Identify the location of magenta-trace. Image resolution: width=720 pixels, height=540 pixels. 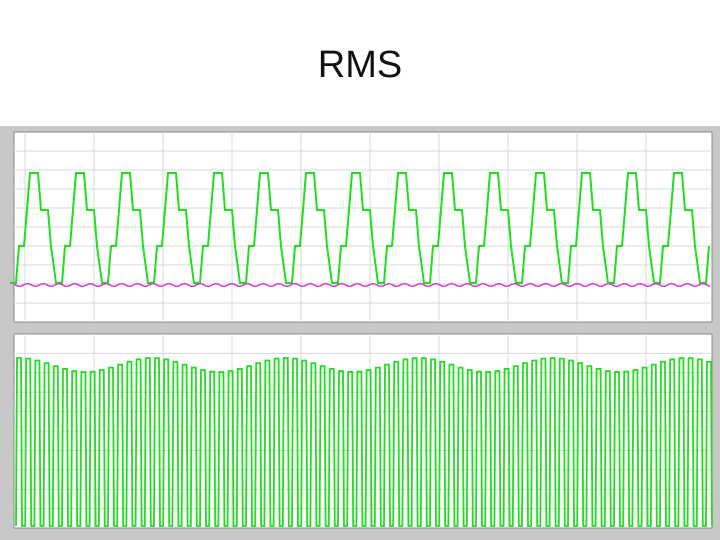
(362, 285).